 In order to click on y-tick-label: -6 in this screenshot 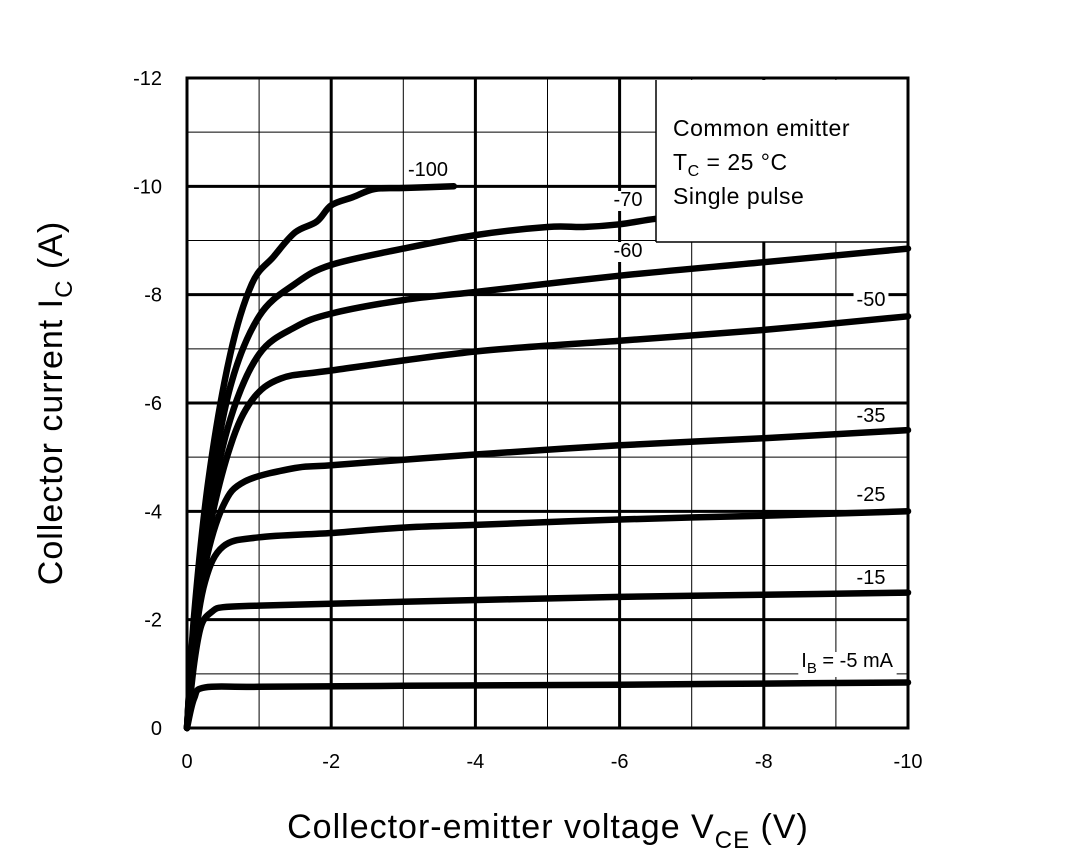, I will do `click(153, 404)`.